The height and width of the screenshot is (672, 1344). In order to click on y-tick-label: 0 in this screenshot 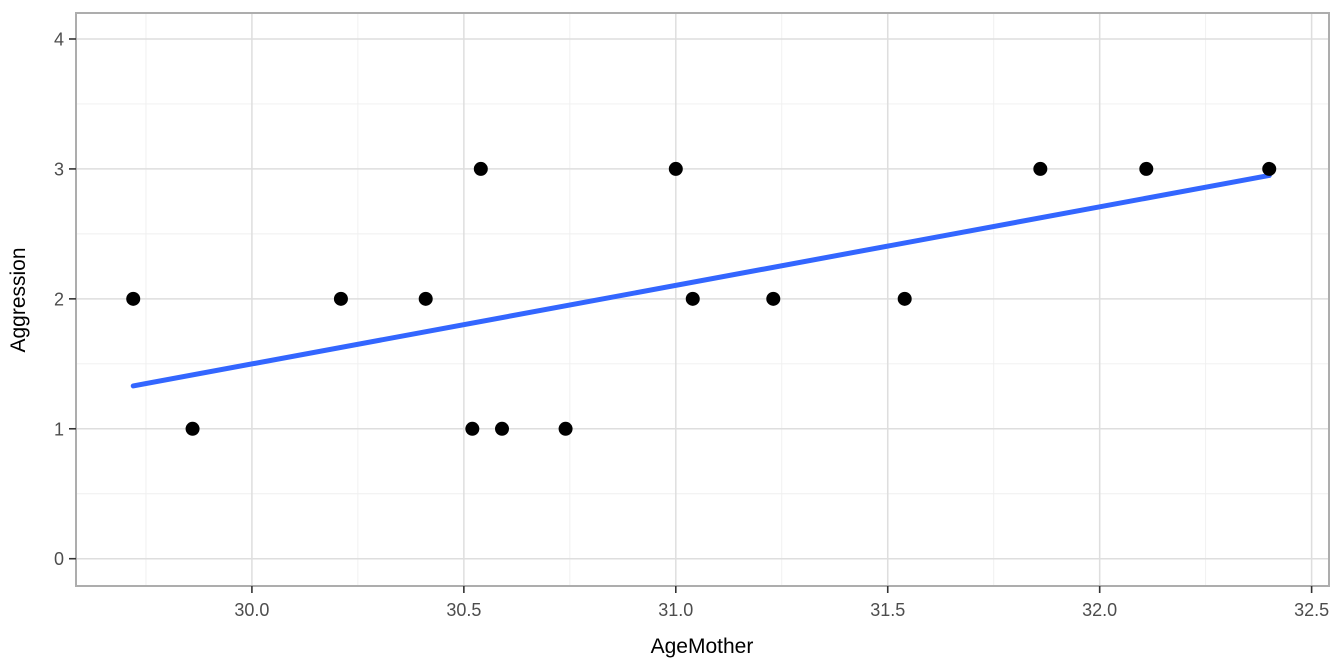, I will do `click(59, 559)`.